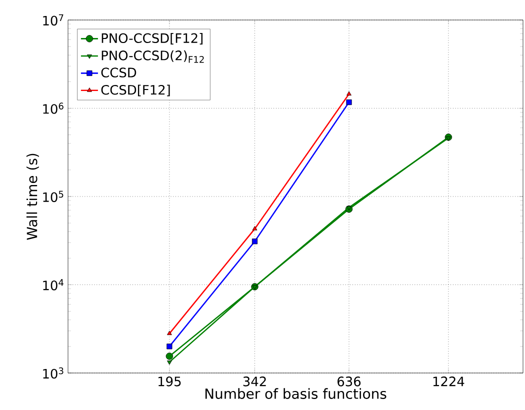  What do you see at coordinates (254, 381) in the screenshot?
I see `x-tick-label: 342` at bounding box center [254, 381].